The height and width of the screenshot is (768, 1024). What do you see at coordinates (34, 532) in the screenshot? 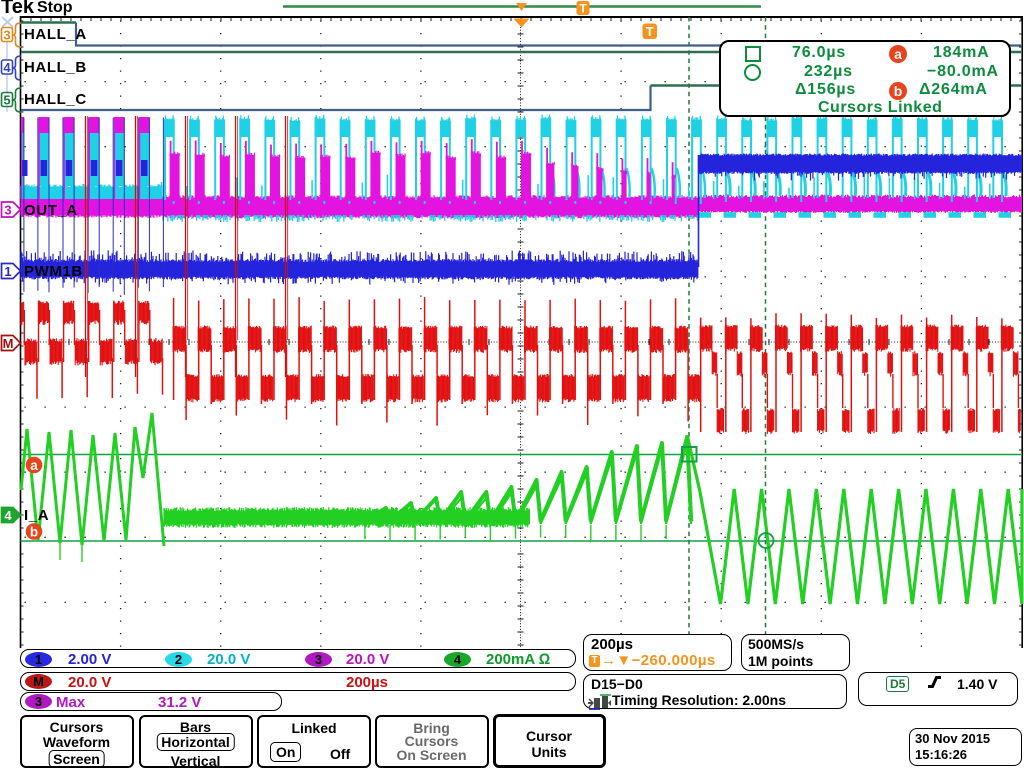
I see `svg-text: b` at bounding box center [34, 532].